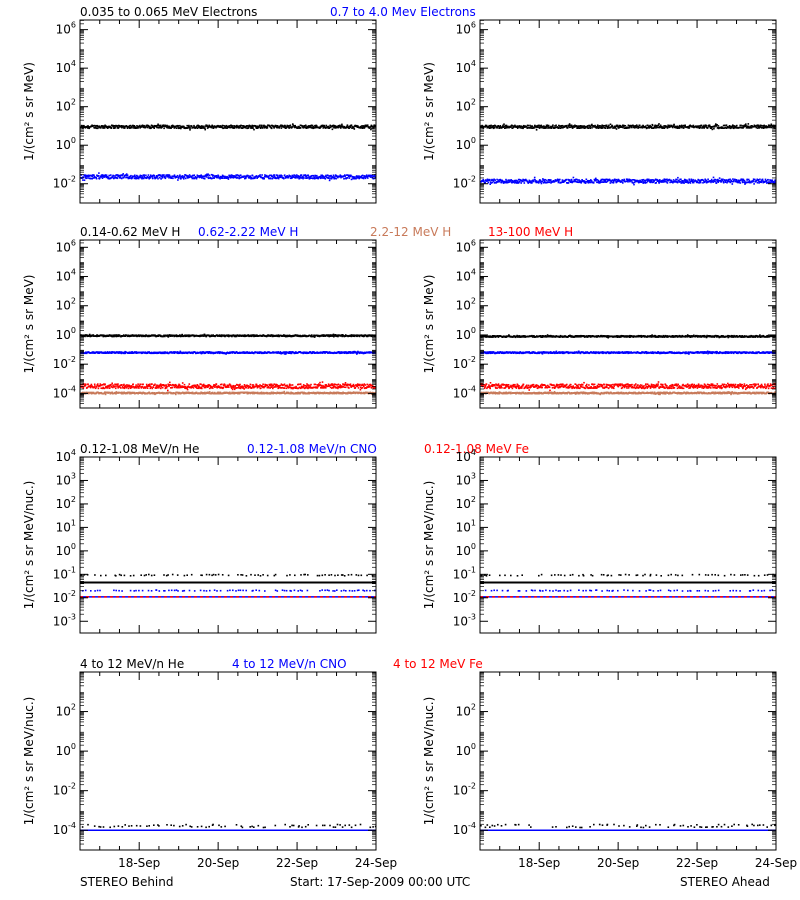  Describe the element at coordinates (228, 393) in the screenshot. I see `series-2-points` at that location.